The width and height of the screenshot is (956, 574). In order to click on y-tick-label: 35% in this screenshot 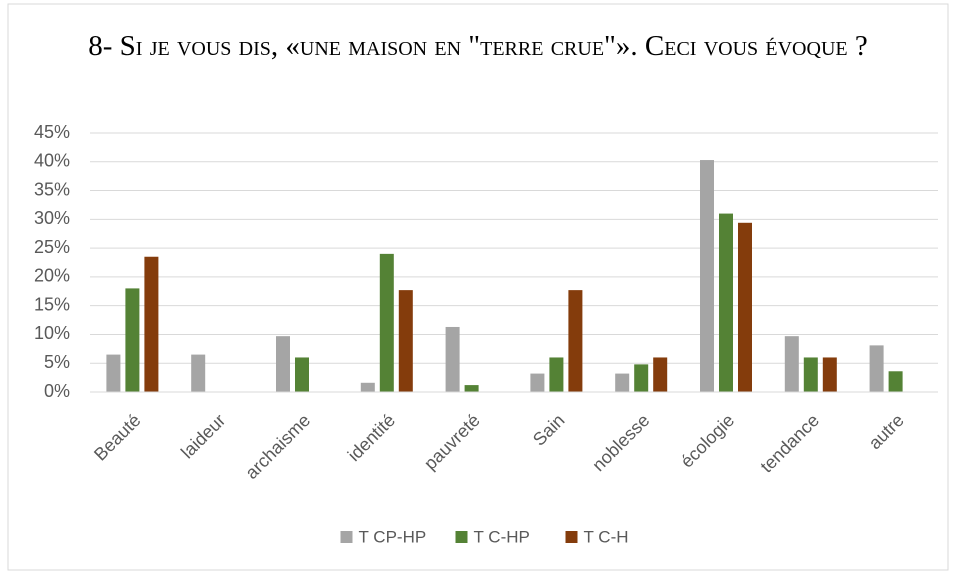, I will do `click(52, 189)`.